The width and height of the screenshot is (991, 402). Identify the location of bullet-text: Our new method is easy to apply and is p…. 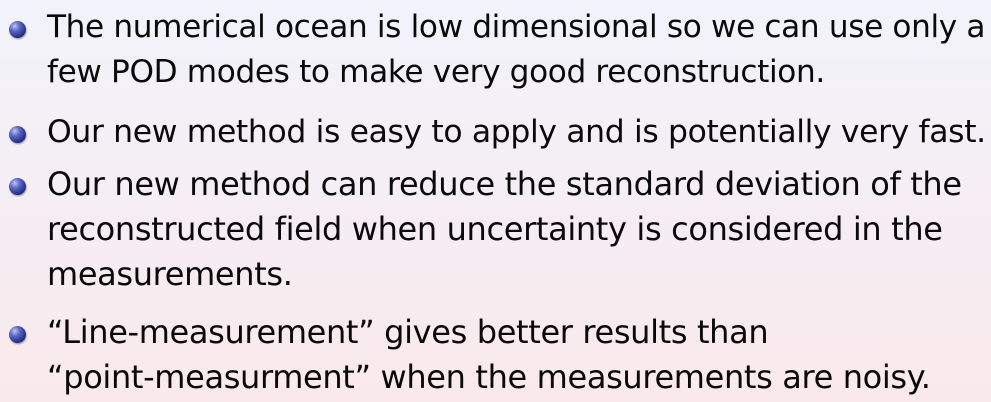
(516, 132).